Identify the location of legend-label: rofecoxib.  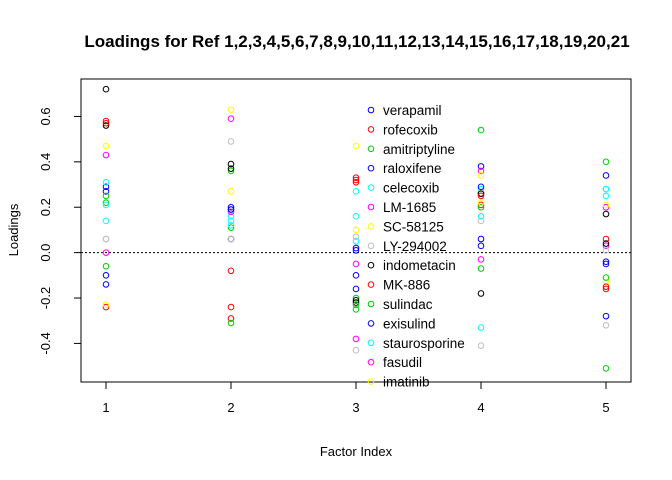
(410, 129).